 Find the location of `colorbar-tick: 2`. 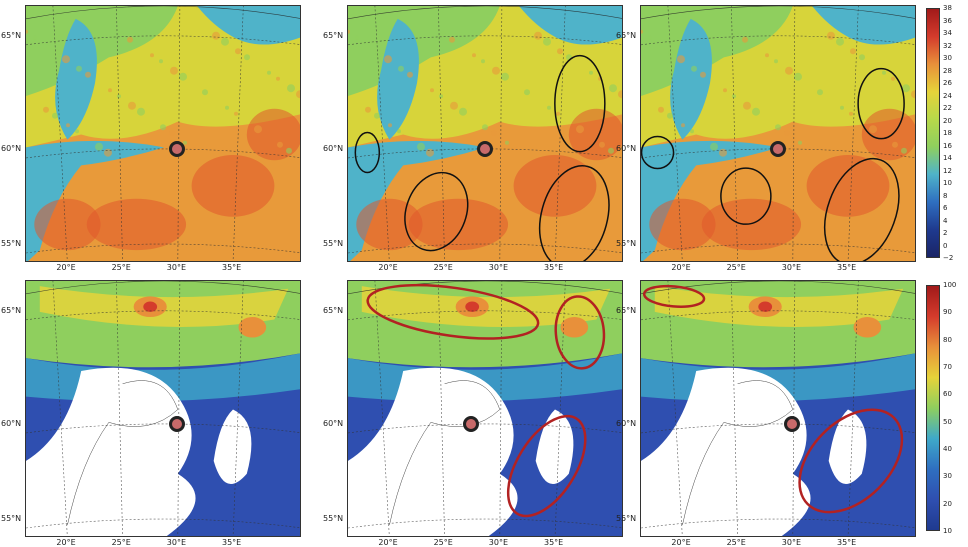

colorbar-tick: 2 is located at coordinates (945, 233).